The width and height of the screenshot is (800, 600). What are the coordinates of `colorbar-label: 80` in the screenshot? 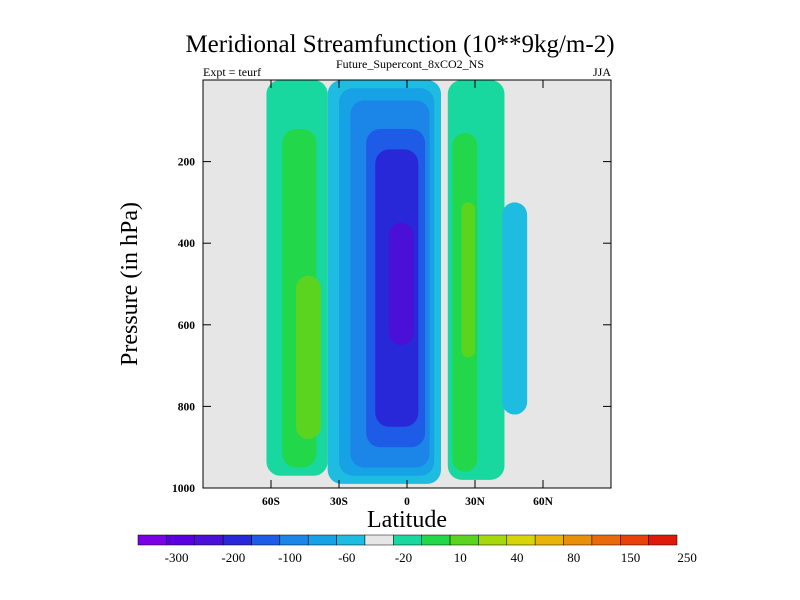 It's located at (573, 557).